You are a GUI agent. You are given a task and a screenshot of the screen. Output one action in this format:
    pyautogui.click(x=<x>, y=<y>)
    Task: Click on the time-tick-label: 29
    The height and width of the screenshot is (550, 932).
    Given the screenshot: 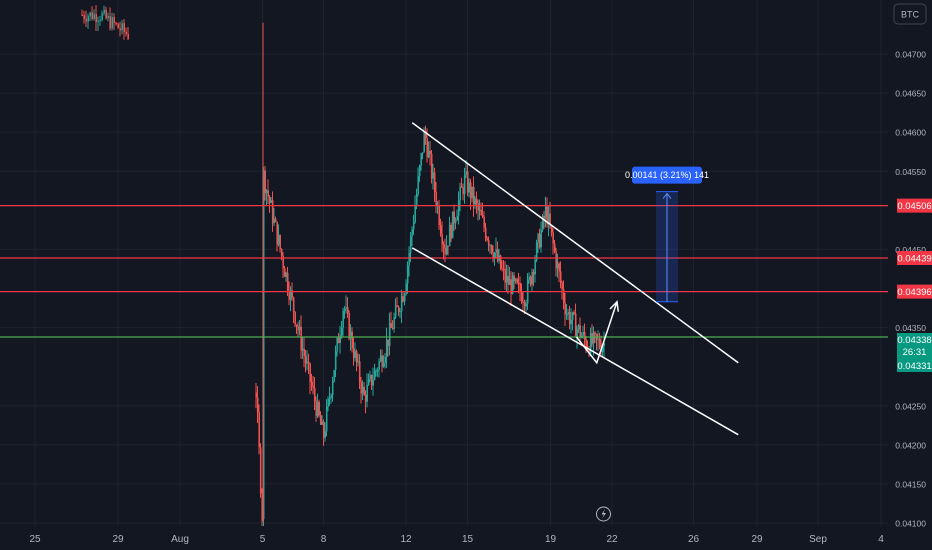 What is the action you would take?
    pyautogui.click(x=118, y=539)
    